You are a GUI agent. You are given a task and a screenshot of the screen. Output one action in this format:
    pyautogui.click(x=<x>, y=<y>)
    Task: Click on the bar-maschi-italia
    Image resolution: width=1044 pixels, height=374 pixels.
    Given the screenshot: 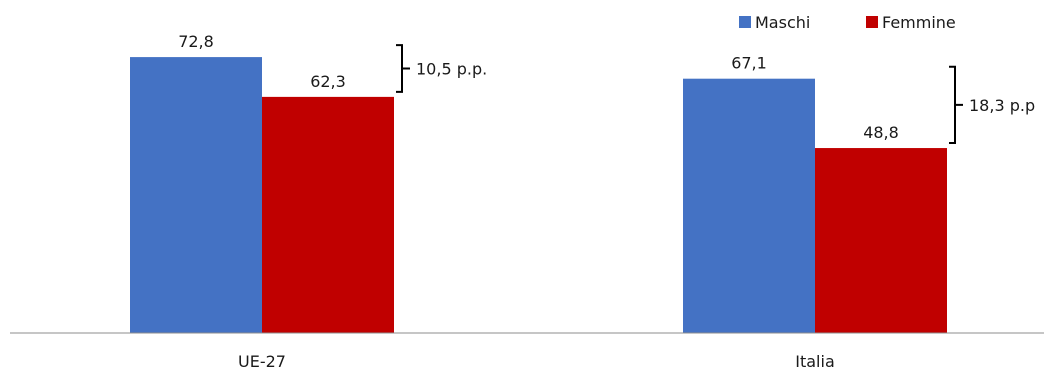 What is the action you would take?
    pyautogui.click(x=749, y=205)
    